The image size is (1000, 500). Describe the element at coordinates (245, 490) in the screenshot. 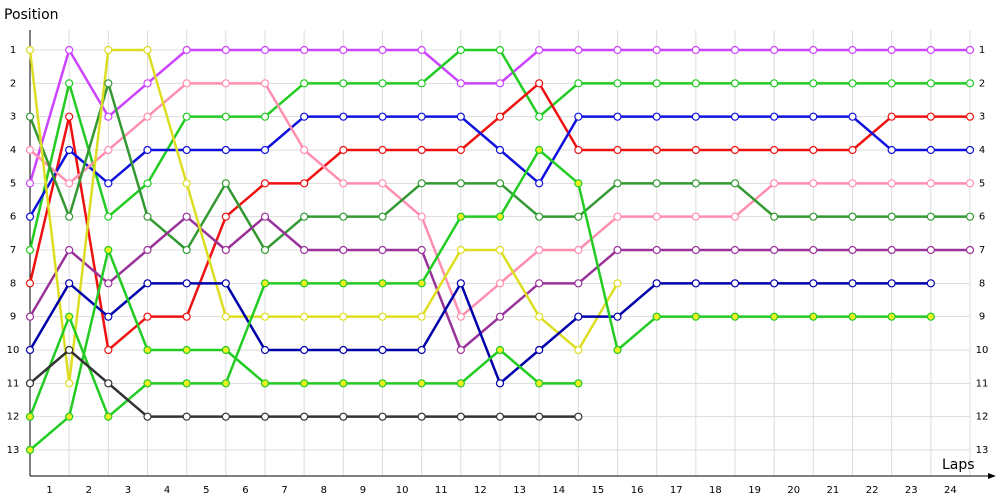

I see `x-tick-label: 6` at that location.